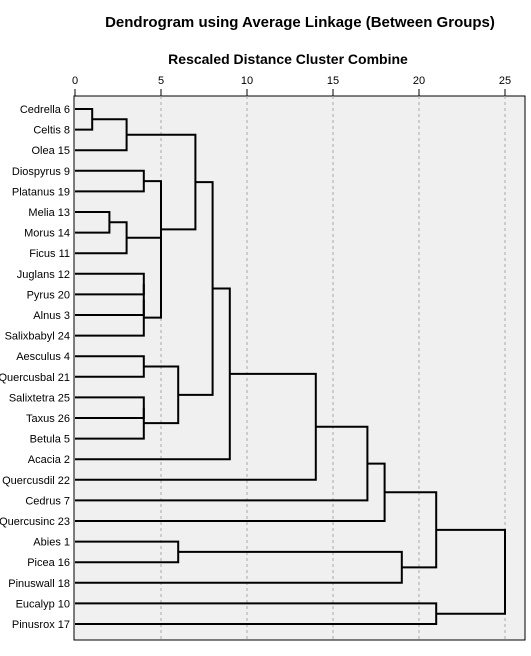 The height and width of the screenshot is (656, 531). I want to click on x-tick-label: 20, so click(419, 81).